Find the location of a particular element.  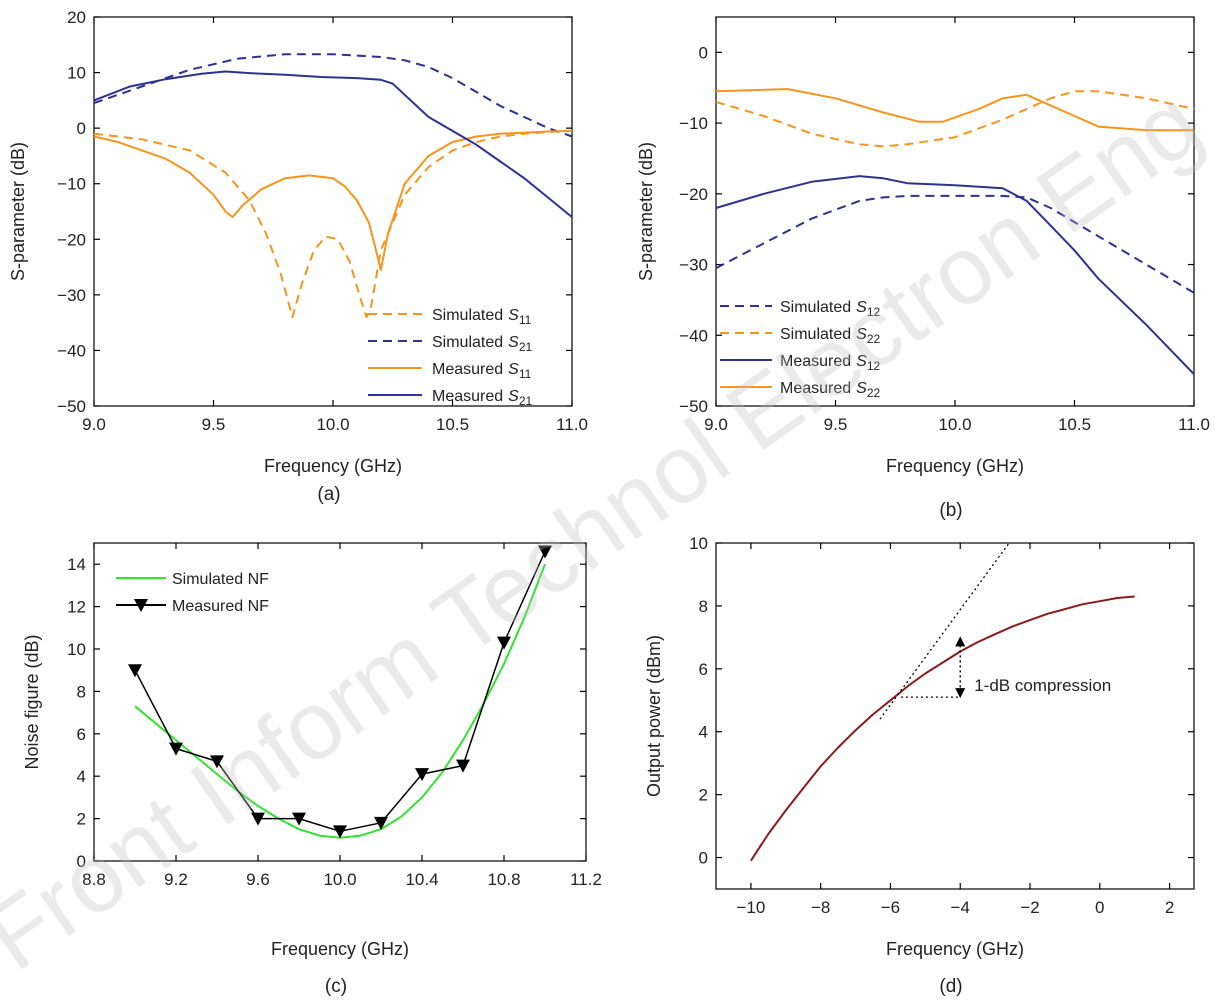

legend-entry-1: Simulated S12 is located at coordinates (830, 309).